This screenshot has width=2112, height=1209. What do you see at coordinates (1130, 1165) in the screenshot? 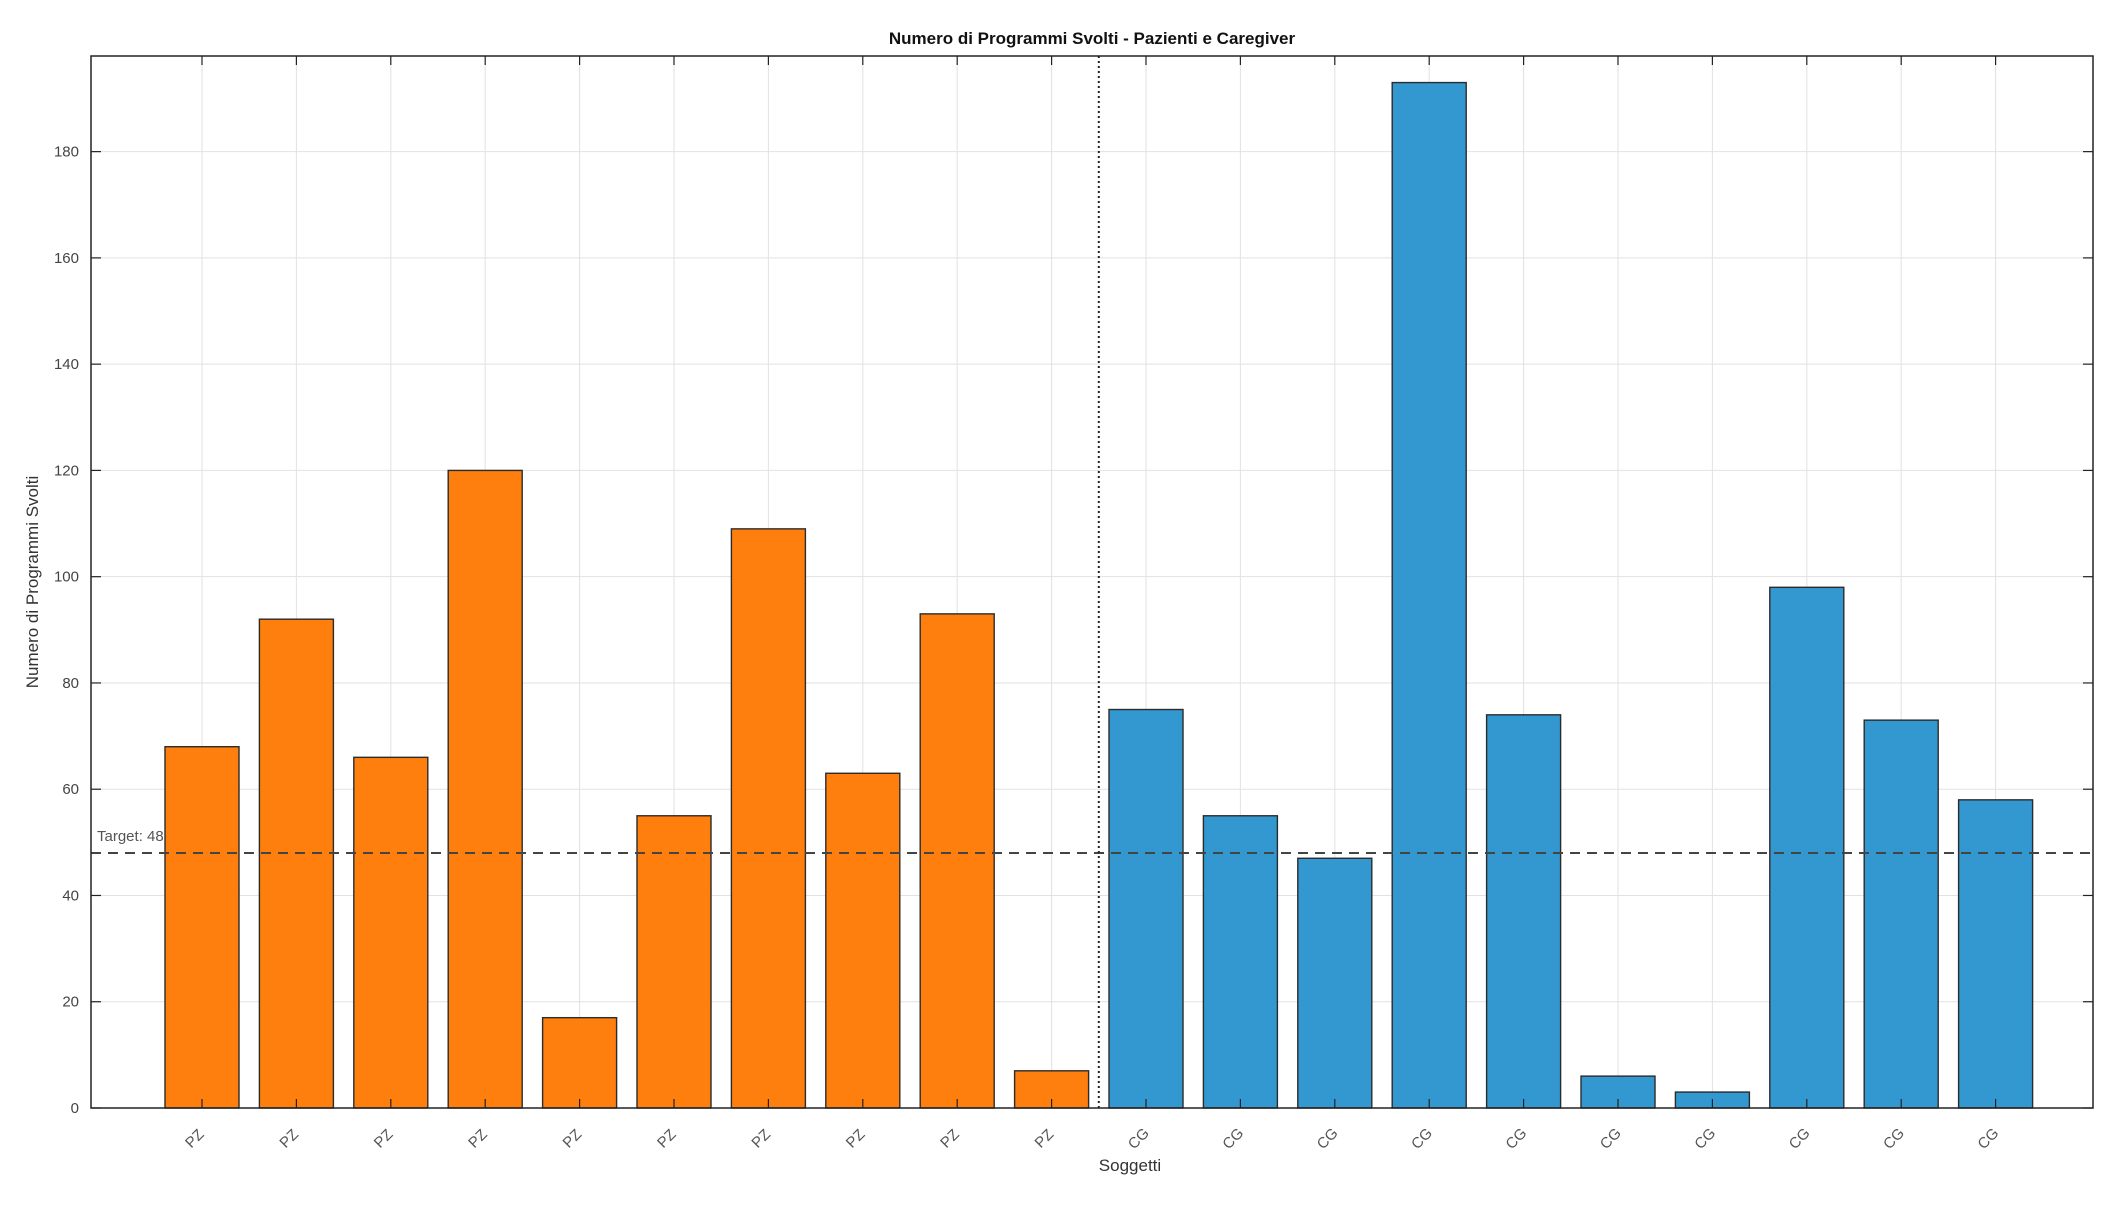
I see `x-axis-label: Soggetti` at bounding box center [1130, 1165].